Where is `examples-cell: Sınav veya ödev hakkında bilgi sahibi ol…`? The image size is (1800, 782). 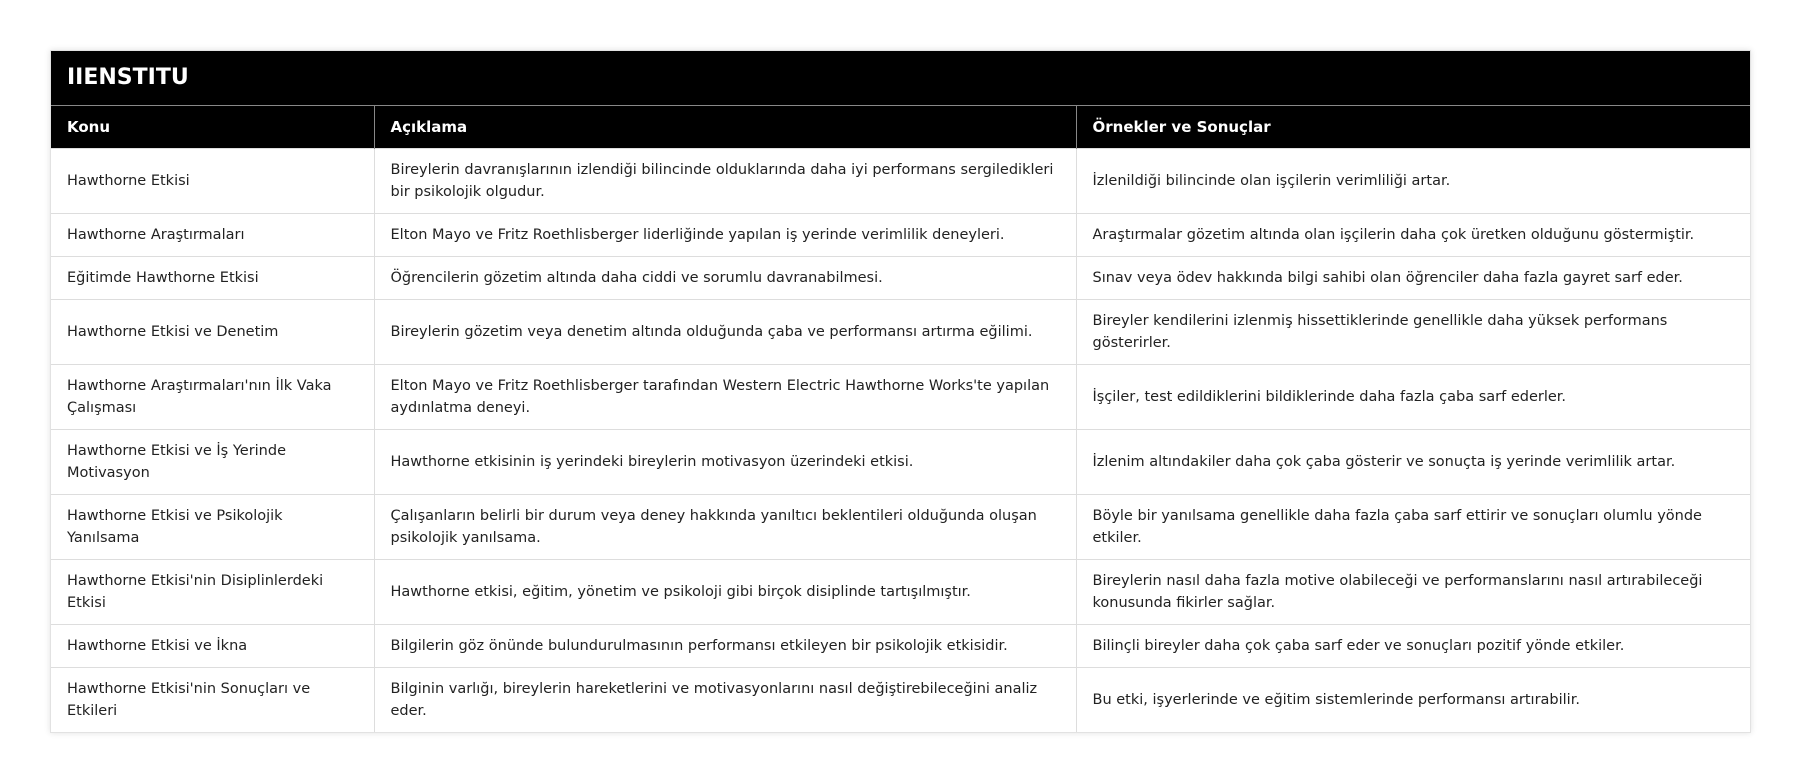
examples-cell: Sınav veya ödev hakkında bilgi sahibi ol… is located at coordinates (1413, 278).